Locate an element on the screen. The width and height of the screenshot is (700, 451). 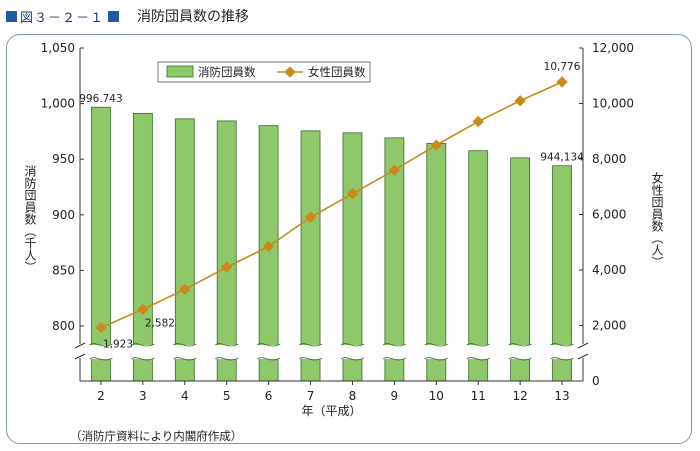
x-tick-label: 10 is located at coordinates (436, 396).